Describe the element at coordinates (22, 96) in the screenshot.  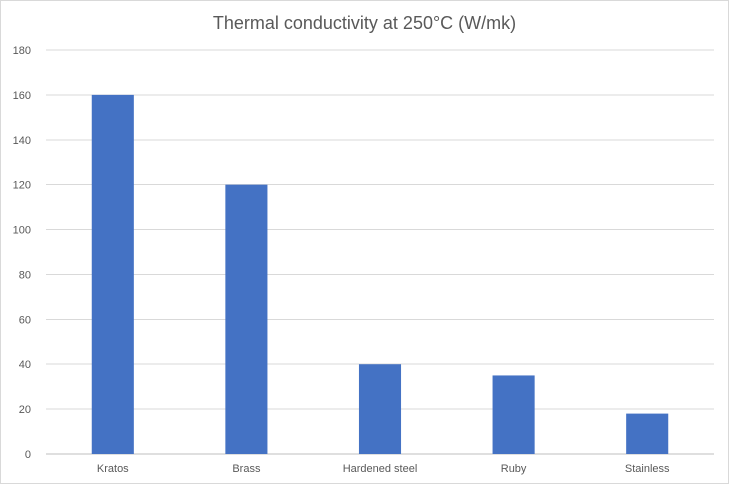
I see `y-tick-label: 160` at that location.